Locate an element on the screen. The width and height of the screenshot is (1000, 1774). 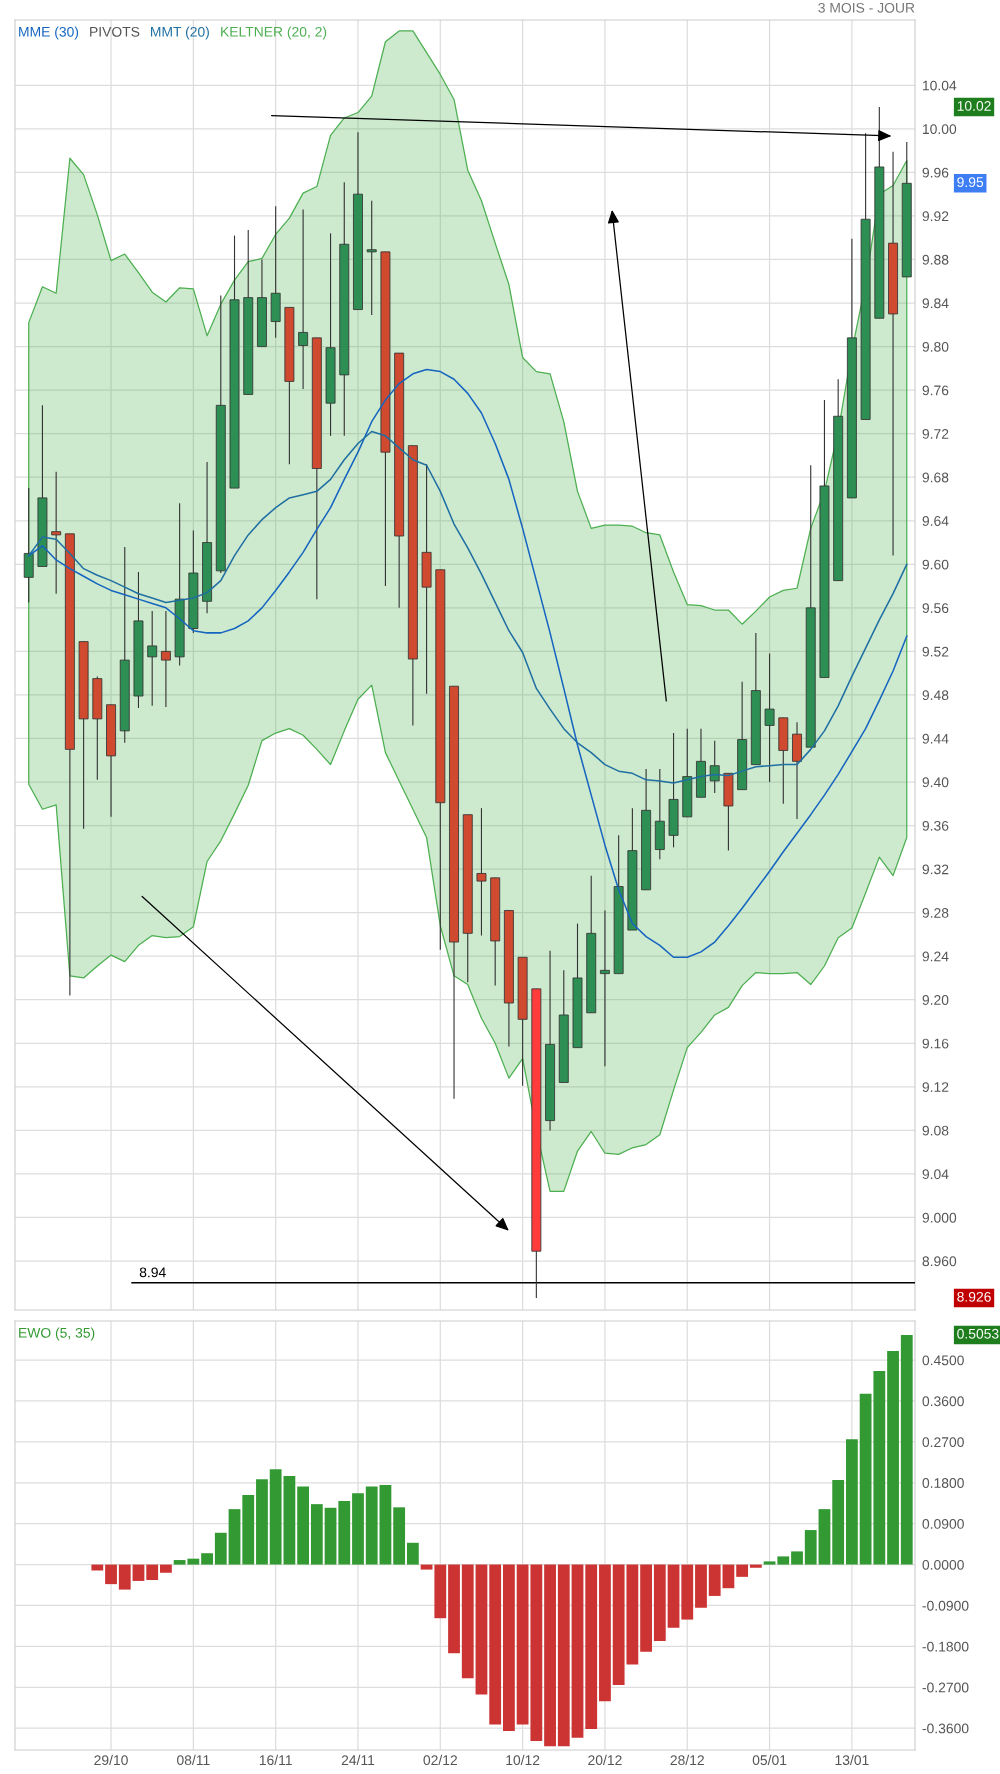
y-tick-label: 9.92 is located at coordinates (935, 216).